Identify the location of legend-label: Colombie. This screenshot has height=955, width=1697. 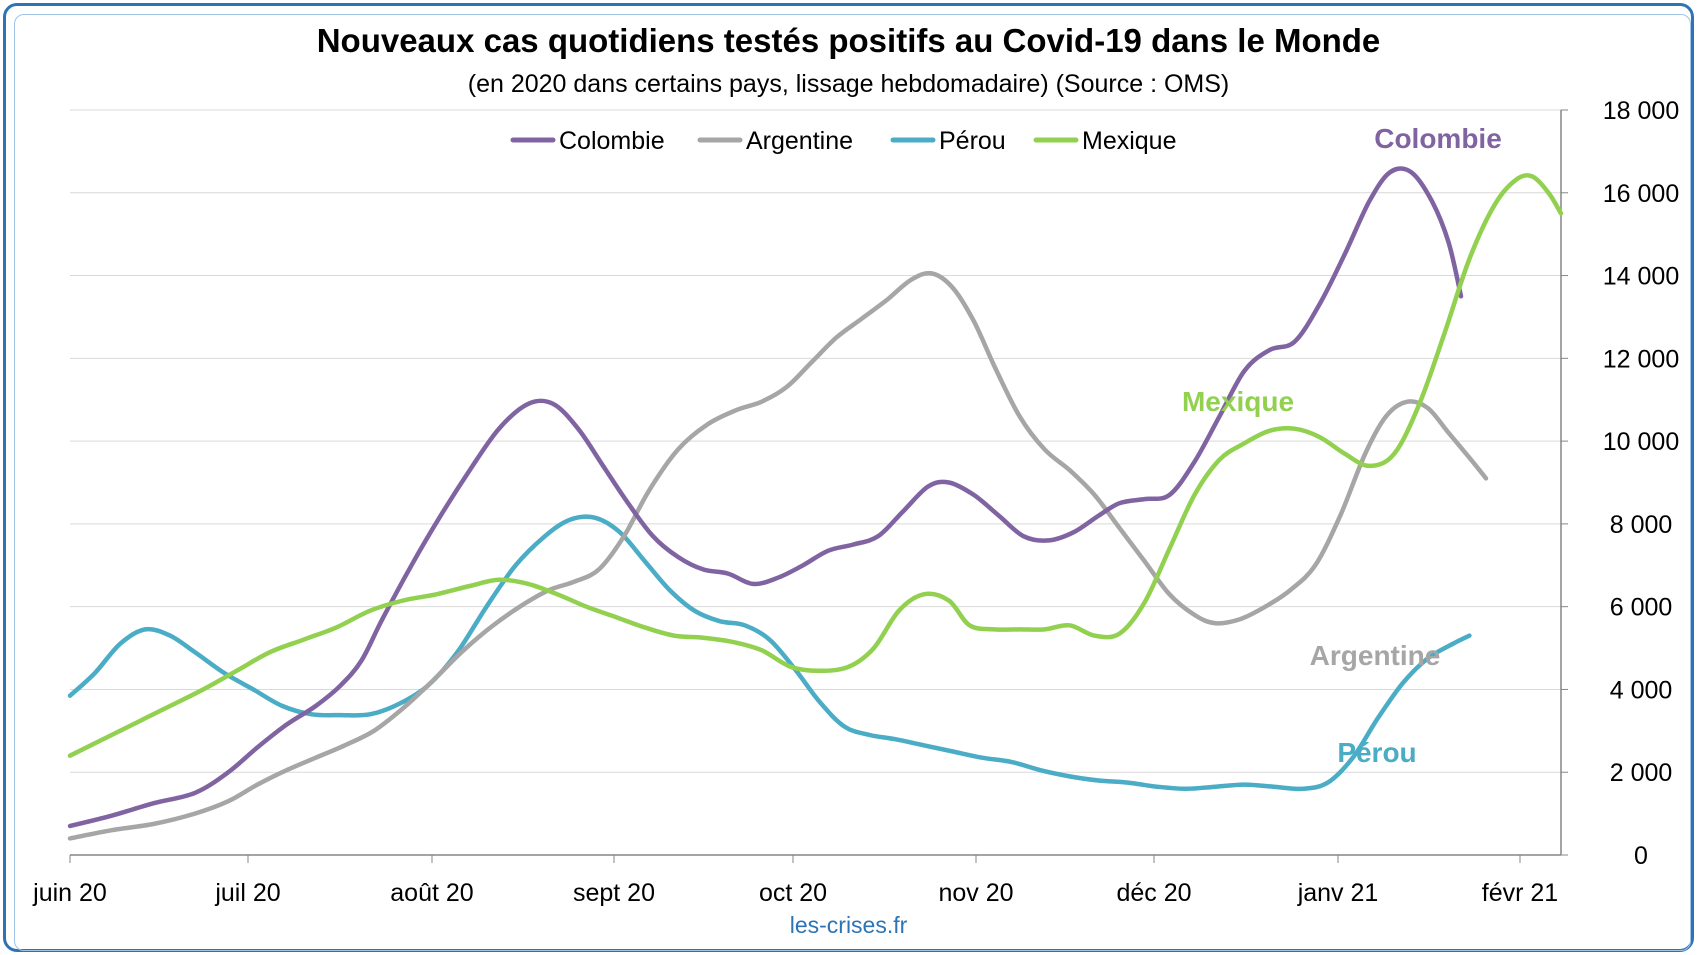
(612, 141).